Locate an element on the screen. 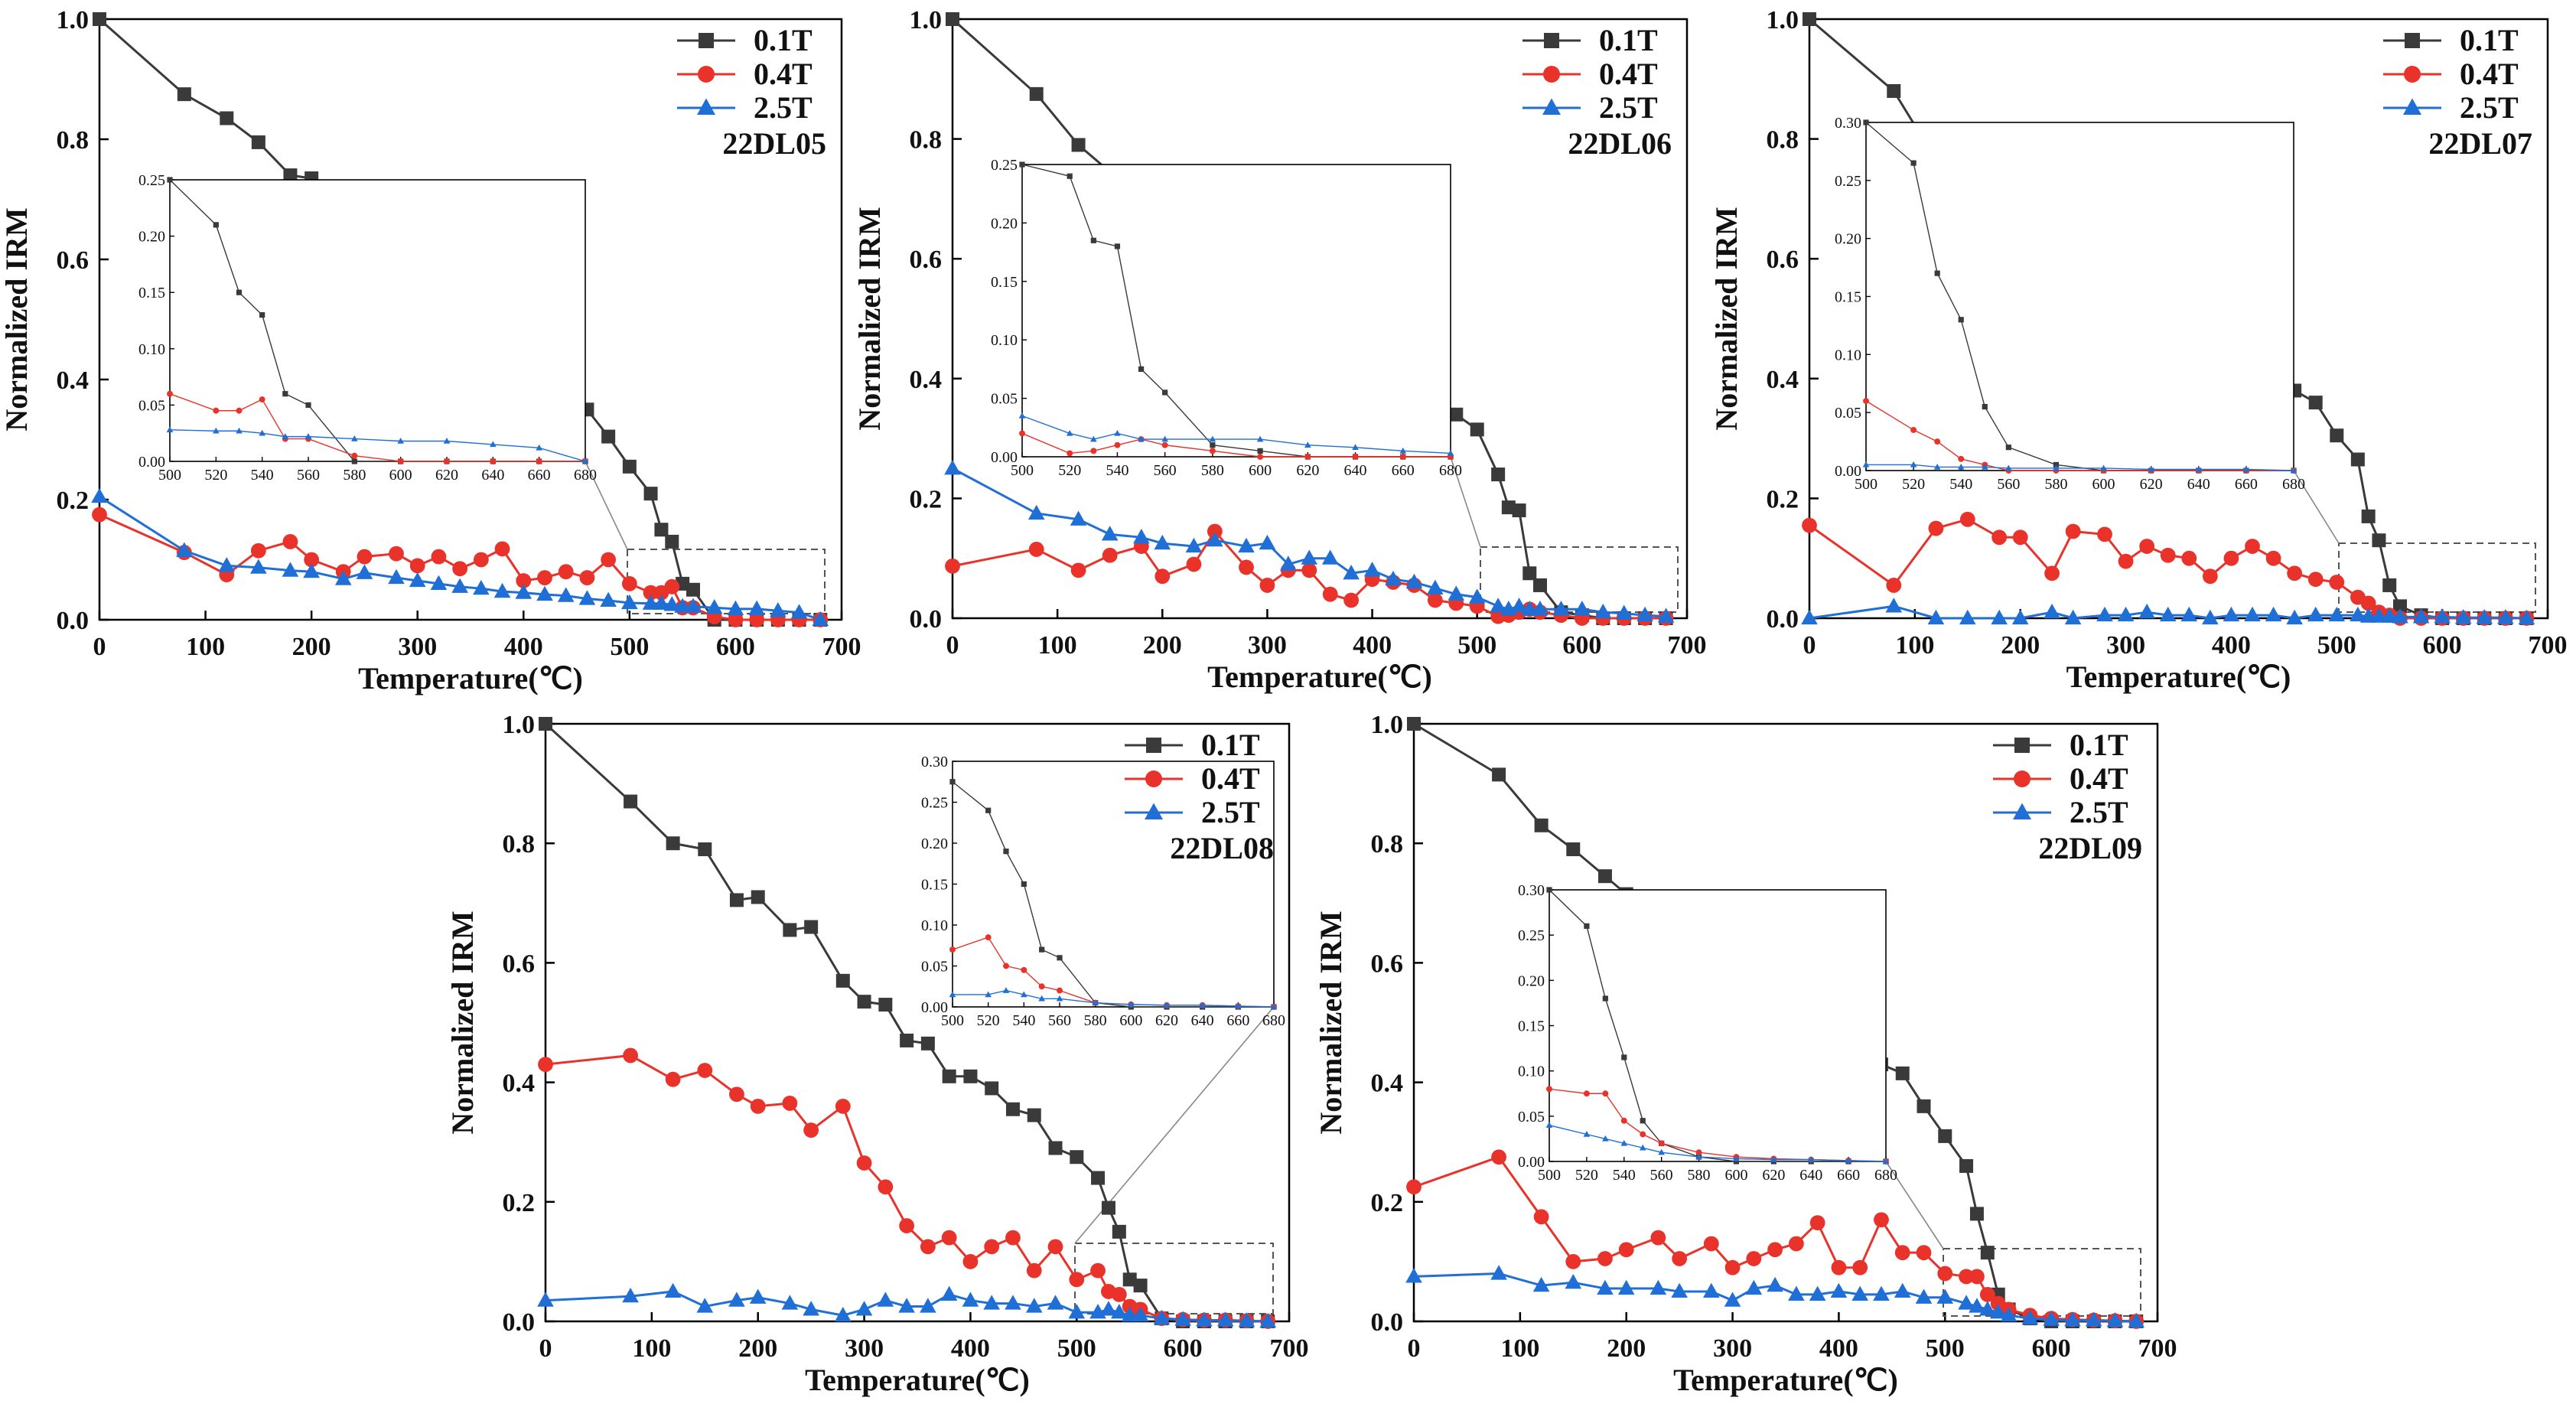 The image size is (2576, 1404). x-tick-label: 100 is located at coordinates (1915, 645).